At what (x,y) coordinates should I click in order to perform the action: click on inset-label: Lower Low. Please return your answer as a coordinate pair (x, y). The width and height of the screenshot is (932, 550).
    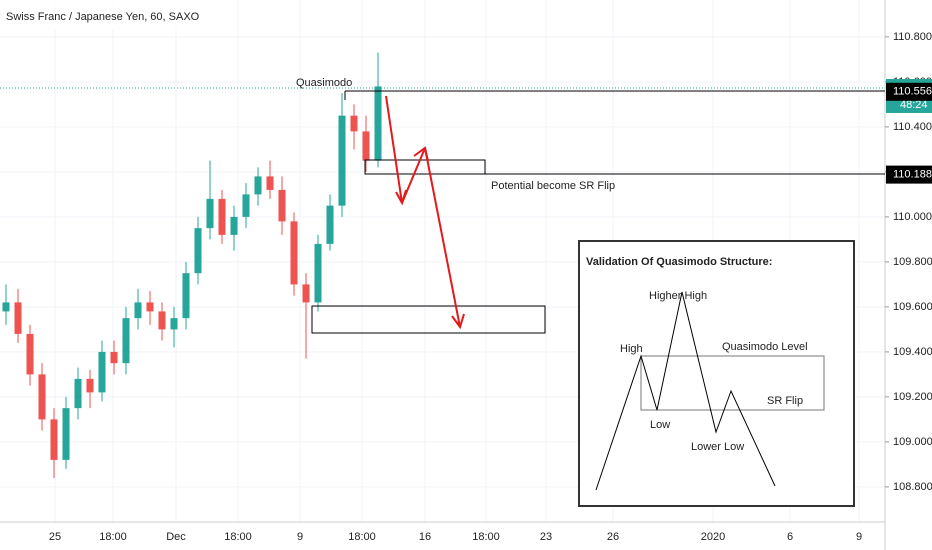
    Looking at the image, I should click on (717, 447).